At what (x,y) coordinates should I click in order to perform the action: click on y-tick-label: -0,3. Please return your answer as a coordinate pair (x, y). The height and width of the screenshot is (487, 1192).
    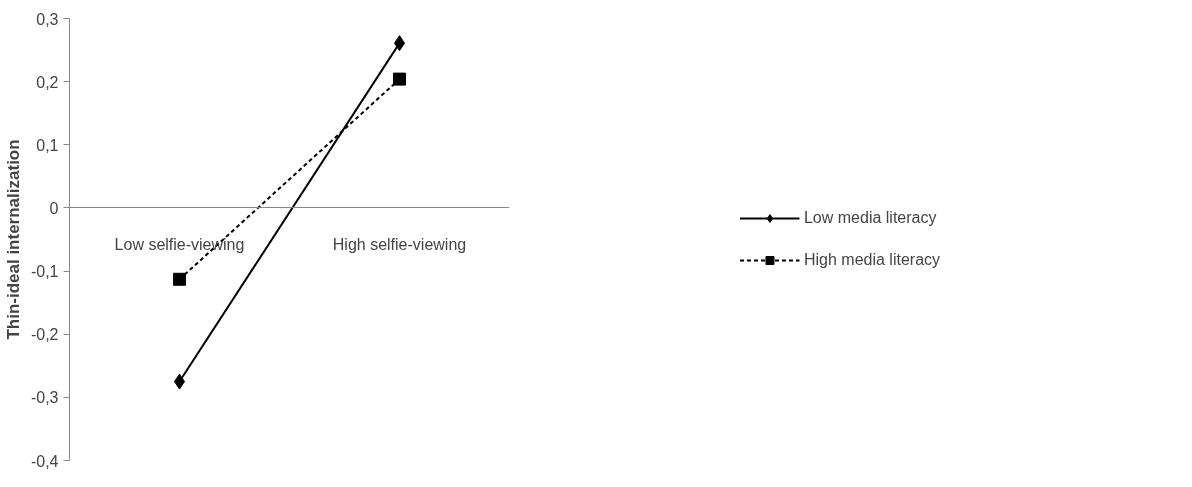
    Looking at the image, I should click on (44, 398).